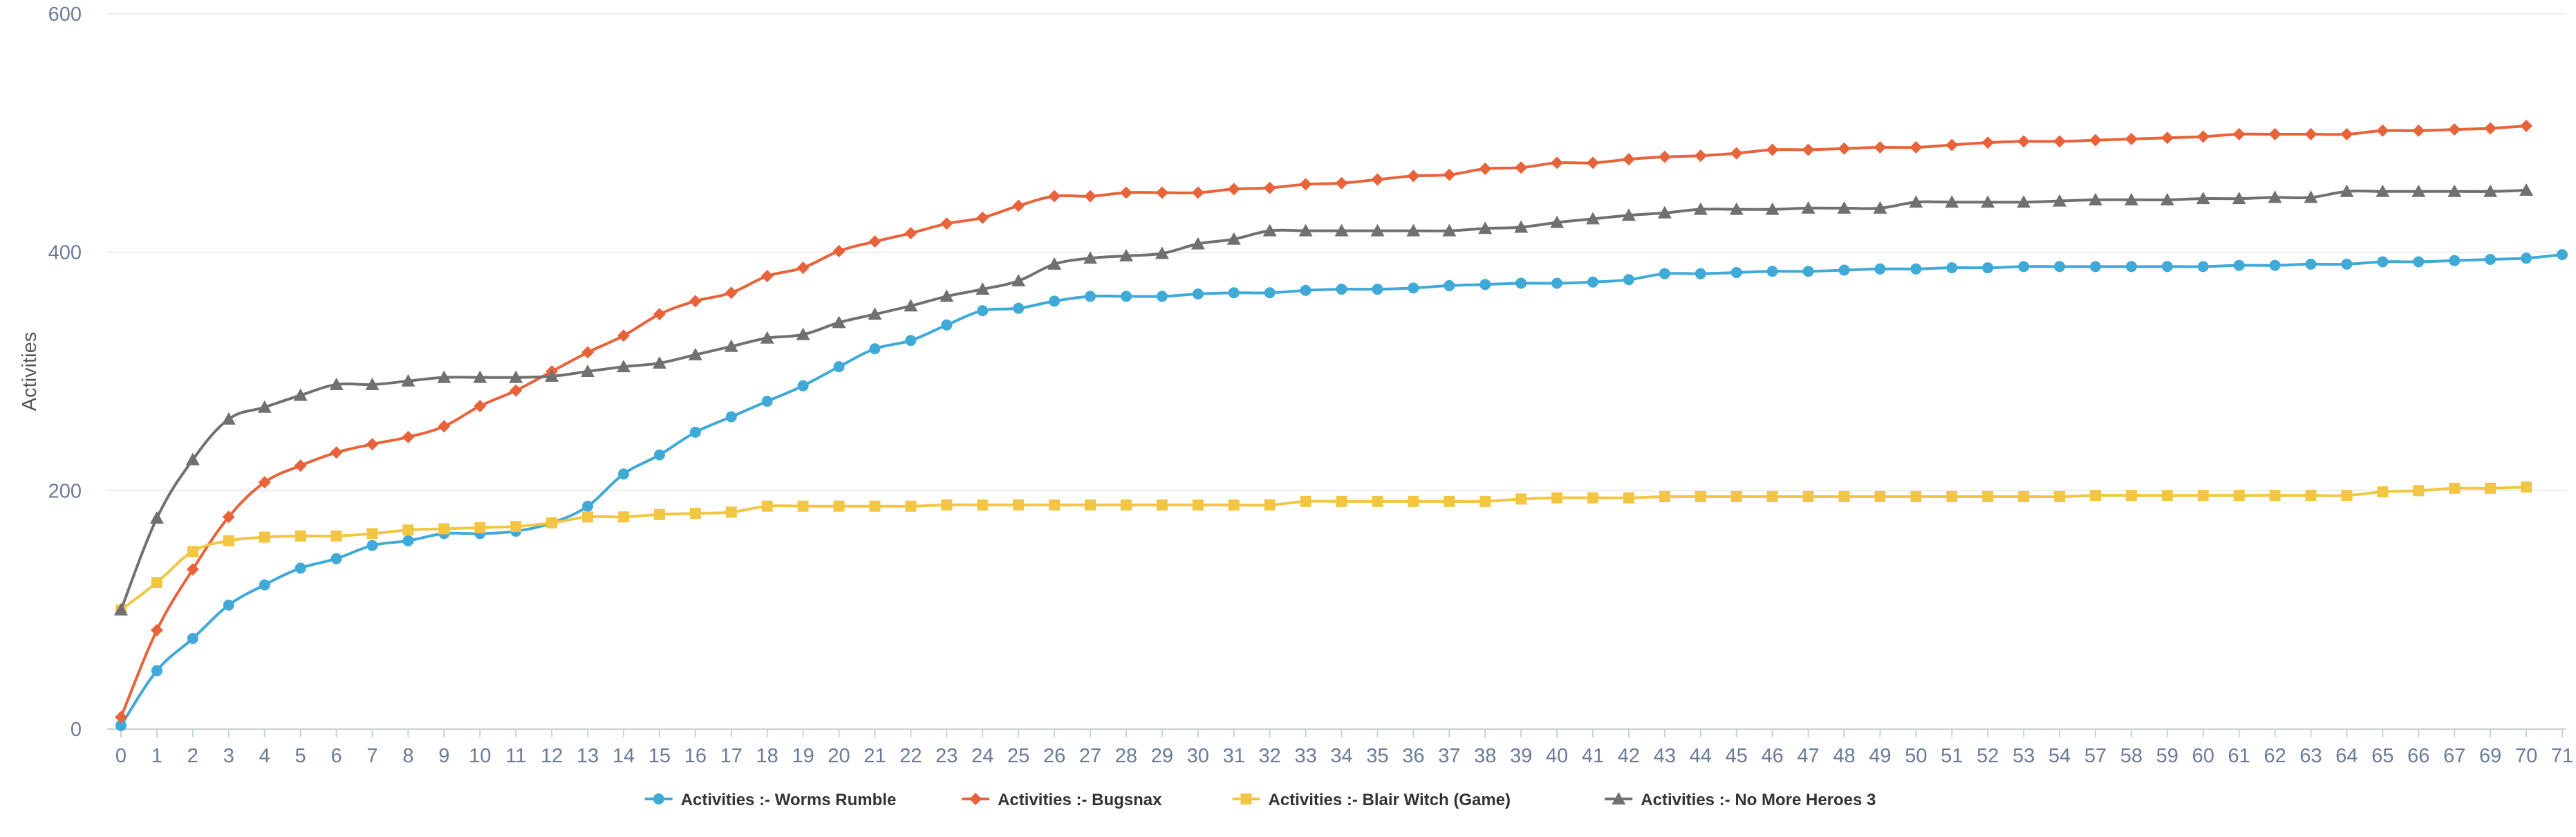 The width and height of the screenshot is (2576, 837). I want to click on legend-item: Activities :- Worms Rumble, so click(770, 800).